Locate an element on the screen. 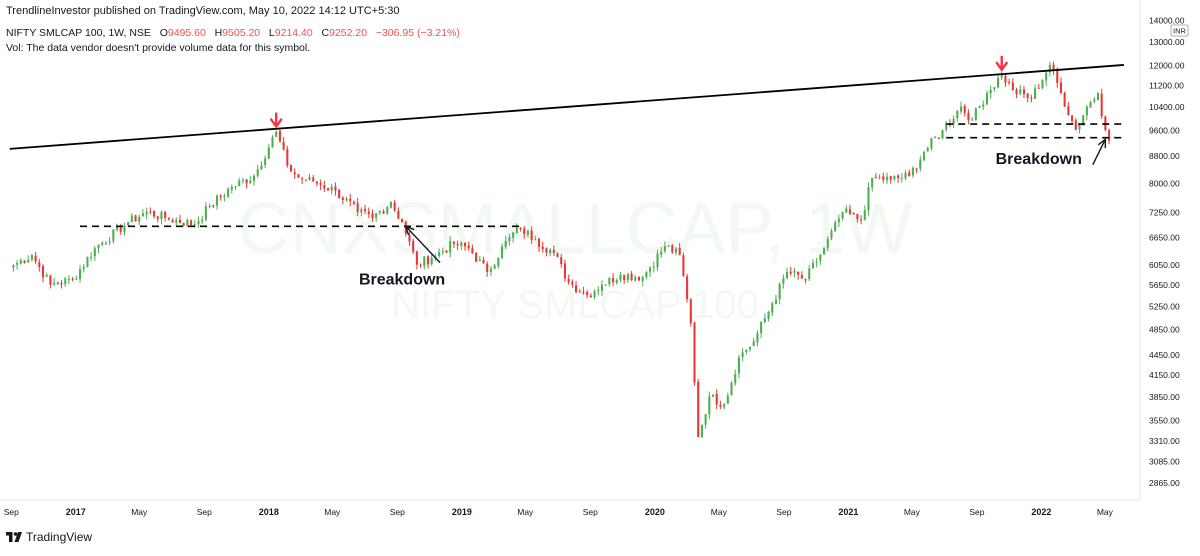 This screenshot has width=1200, height=556. breakdown-arrow-line is located at coordinates (423, 244).